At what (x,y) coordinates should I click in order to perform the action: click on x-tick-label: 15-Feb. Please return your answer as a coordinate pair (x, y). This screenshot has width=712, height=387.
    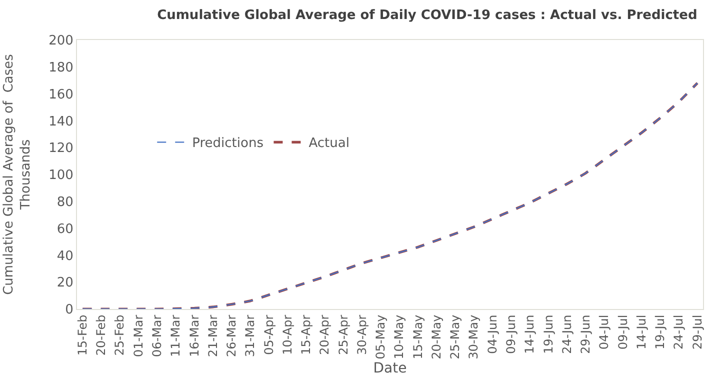
    Looking at the image, I should click on (82, 335).